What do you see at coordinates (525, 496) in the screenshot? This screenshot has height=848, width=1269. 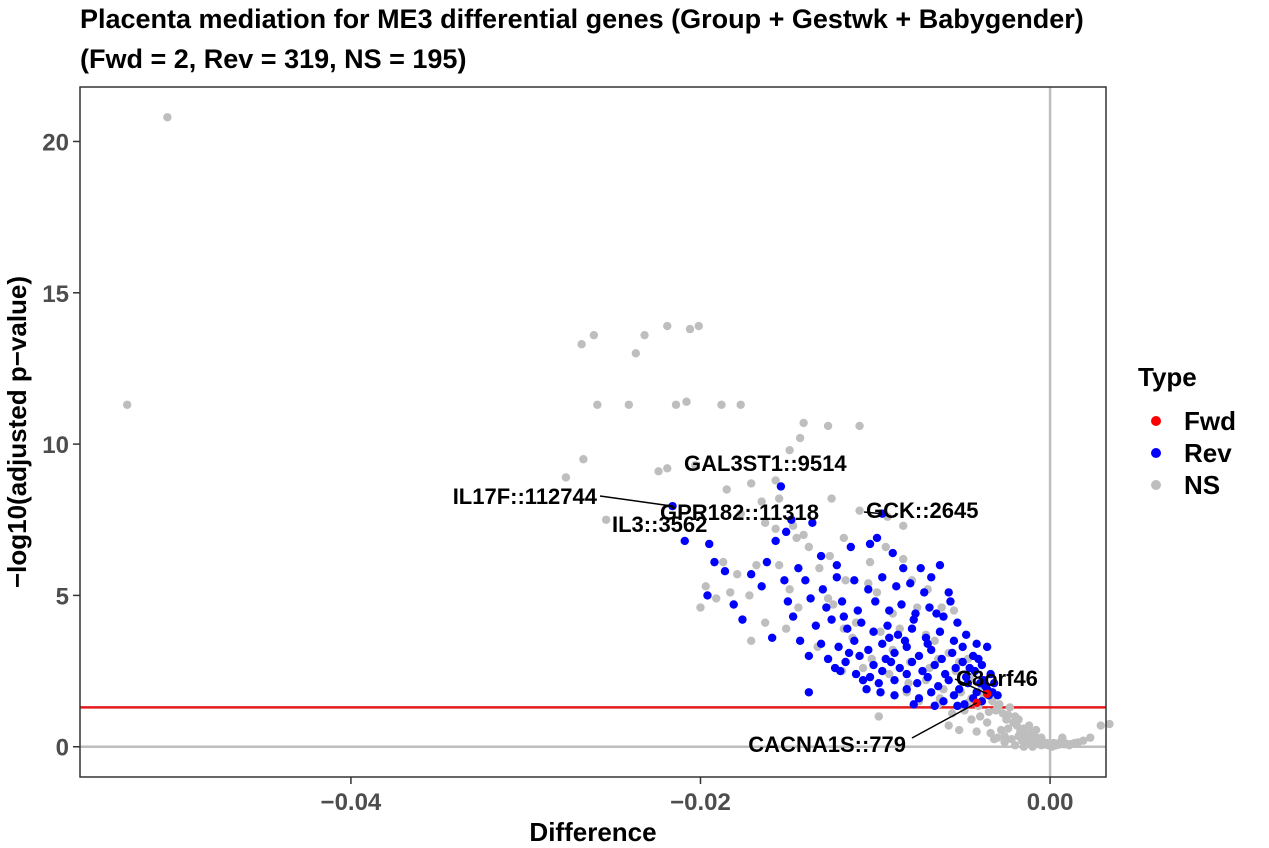 I see `gene-label: IL17F::112744` at bounding box center [525, 496].